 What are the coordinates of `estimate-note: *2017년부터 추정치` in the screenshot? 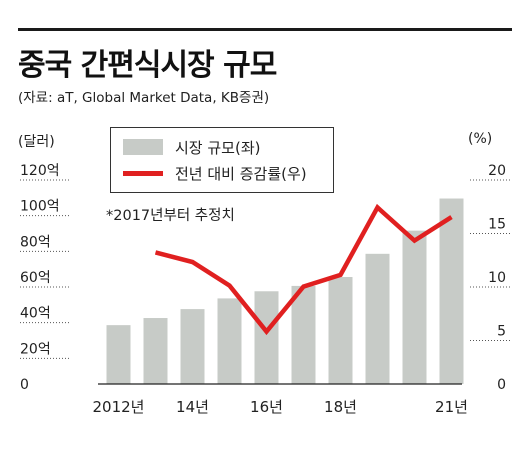 It's located at (170, 216).